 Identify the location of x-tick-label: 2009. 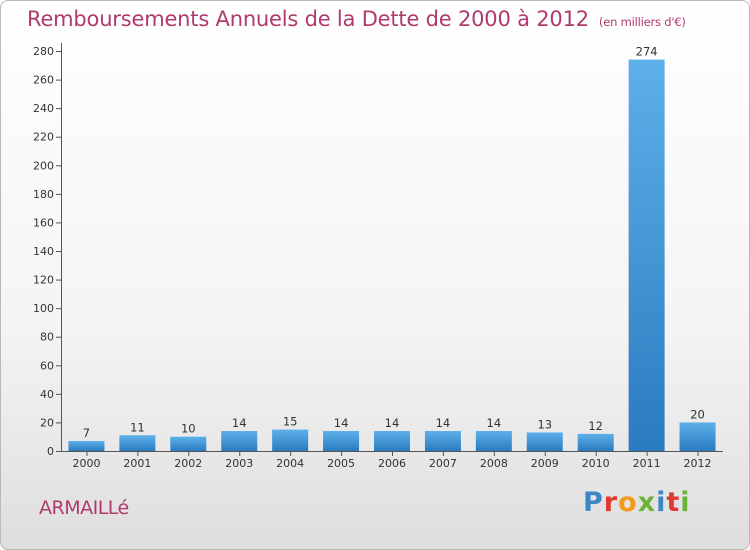
(545, 463).